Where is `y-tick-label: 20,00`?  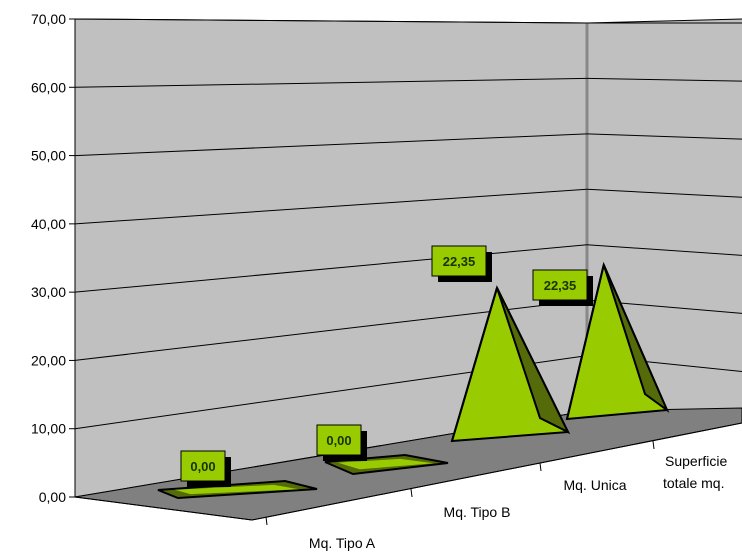 y-tick-label: 20,00 is located at coordinates (48, 360).